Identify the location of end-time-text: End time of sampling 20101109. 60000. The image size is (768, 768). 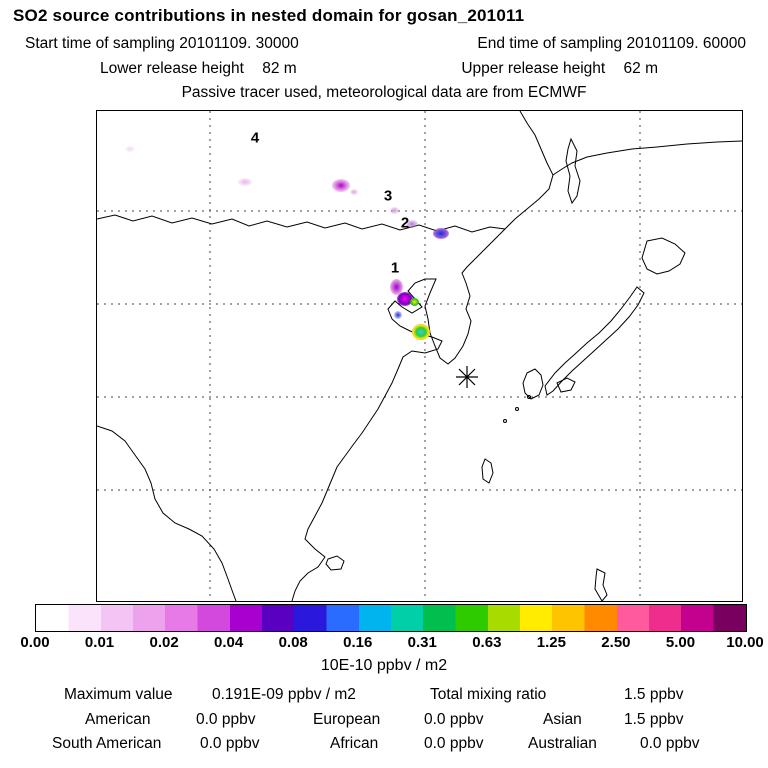
(611, 43).